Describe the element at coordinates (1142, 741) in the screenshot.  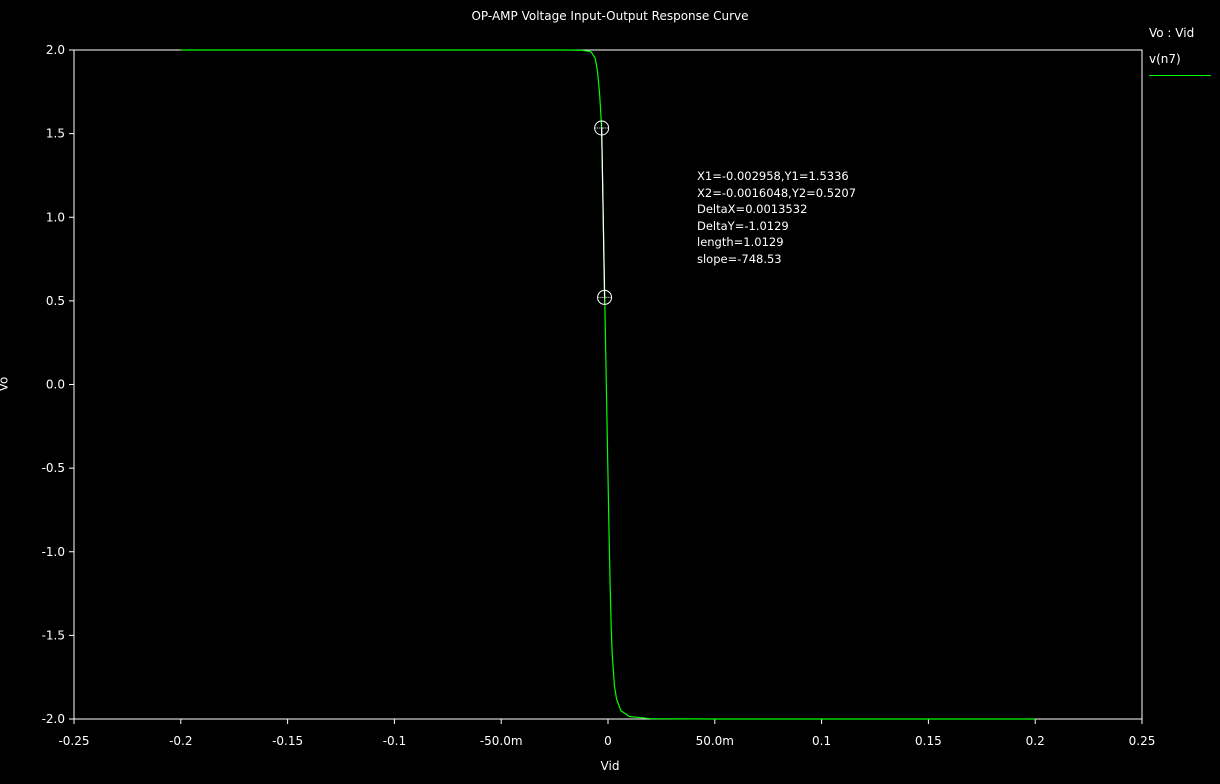
I see `x-tick-label: 0.25` at that location.